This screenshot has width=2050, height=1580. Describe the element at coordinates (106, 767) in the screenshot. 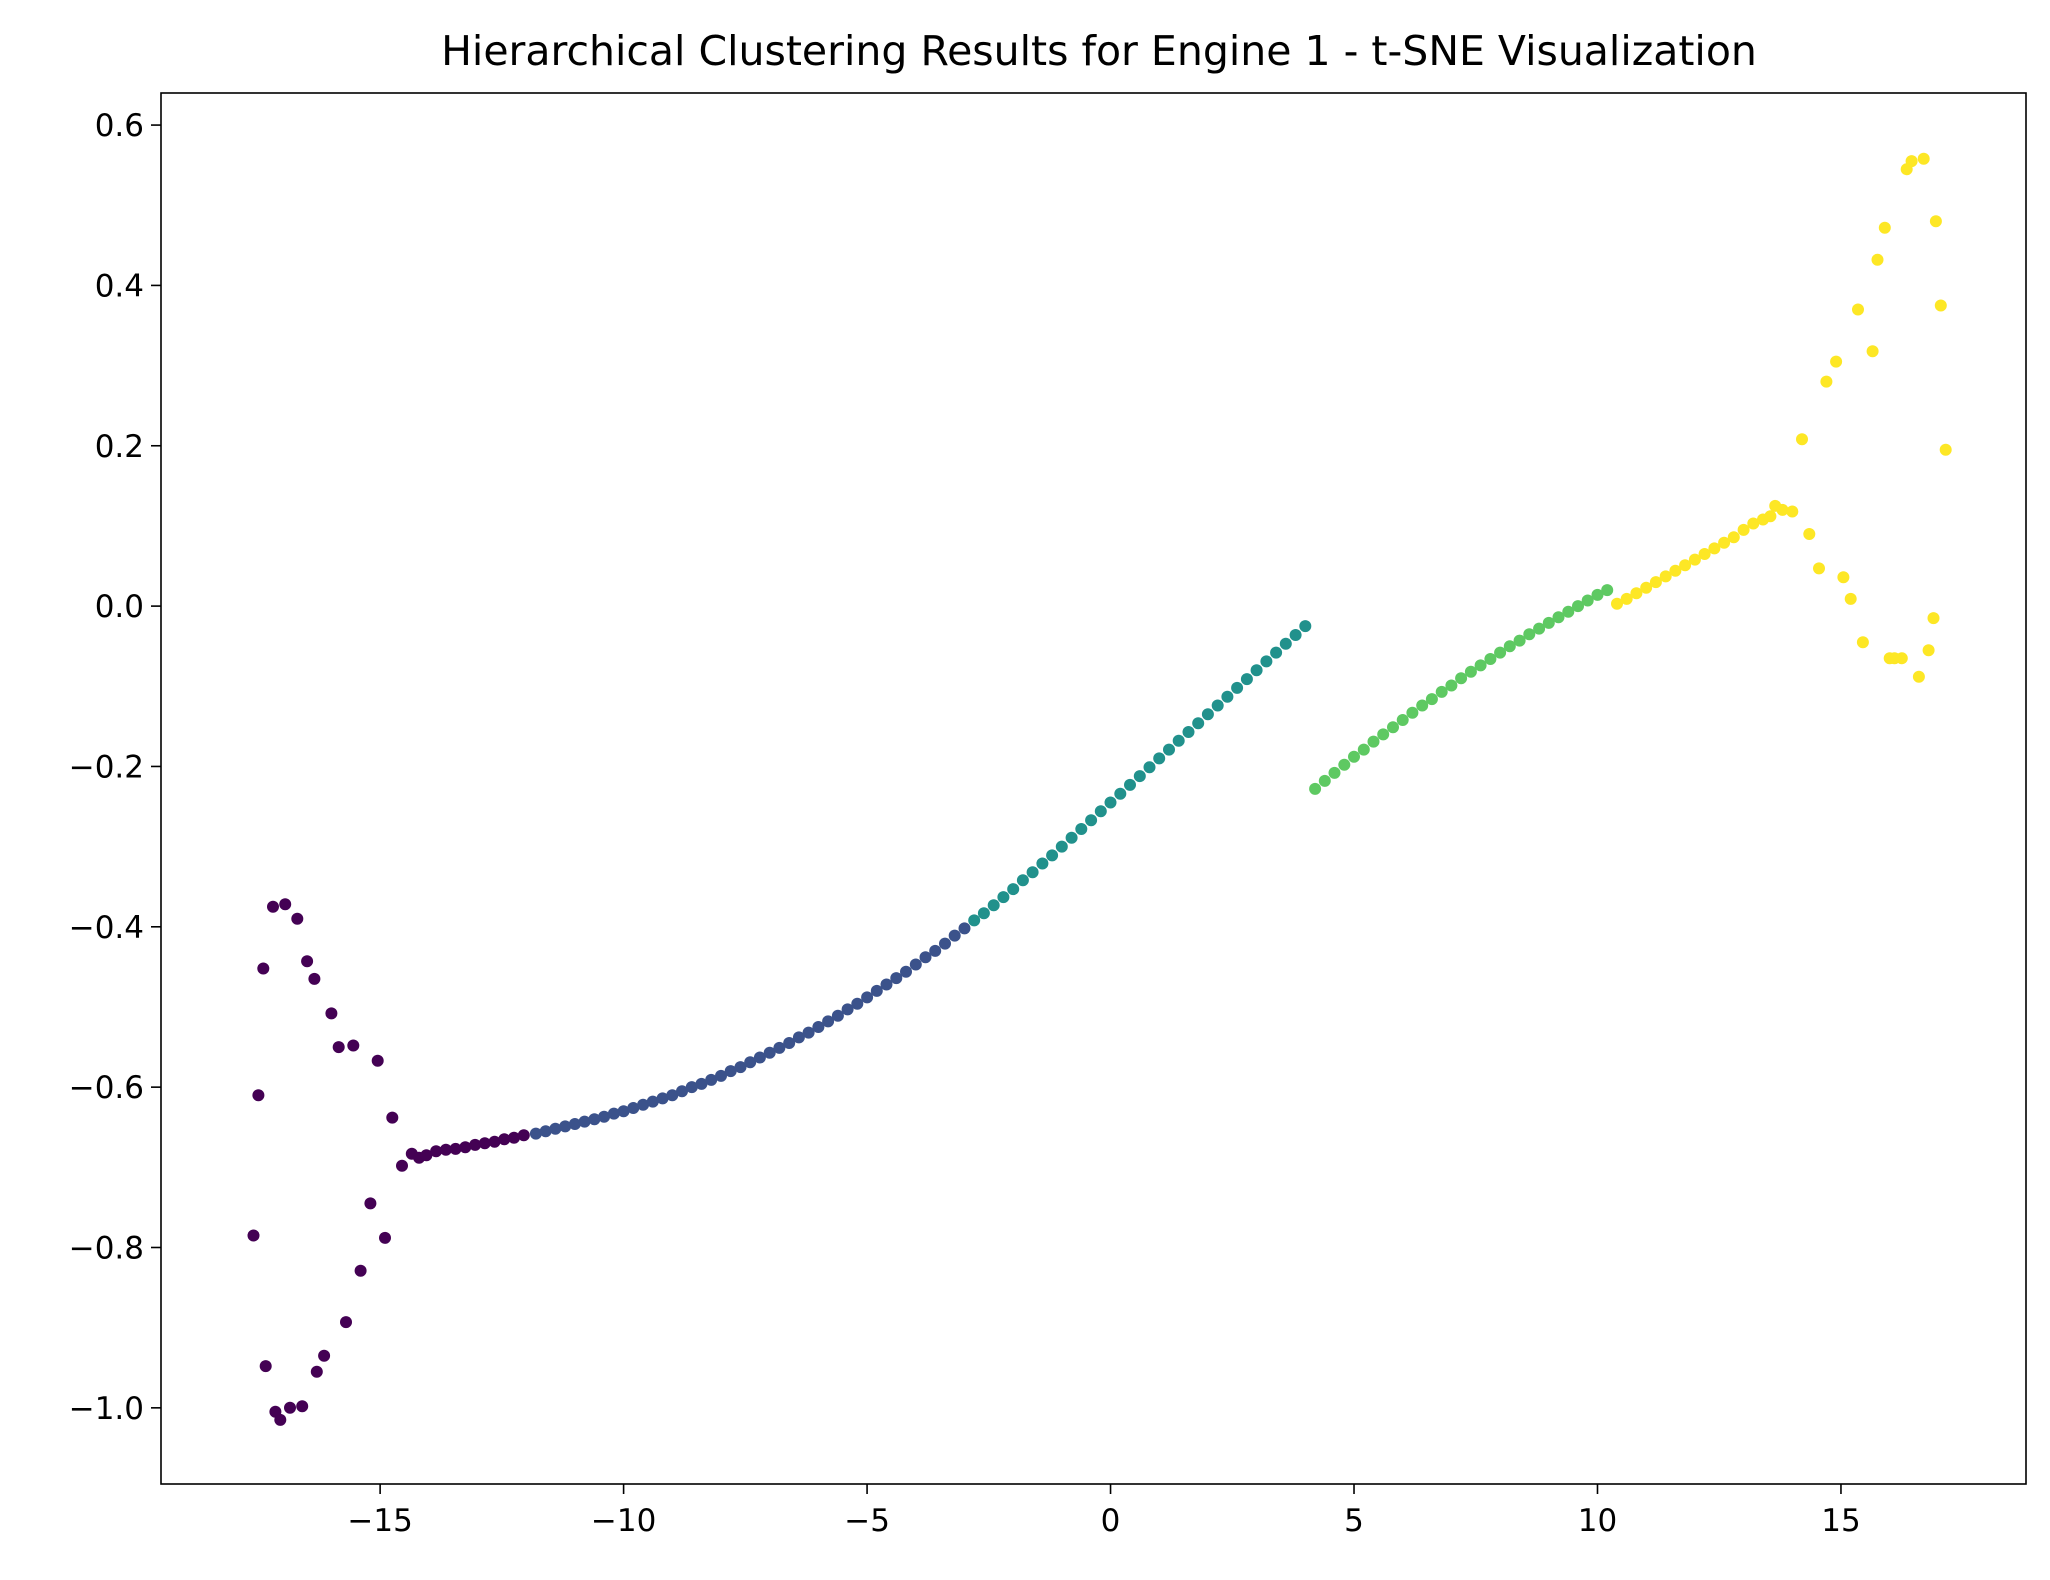

I see `y-tick-label: −0.2` at that location.